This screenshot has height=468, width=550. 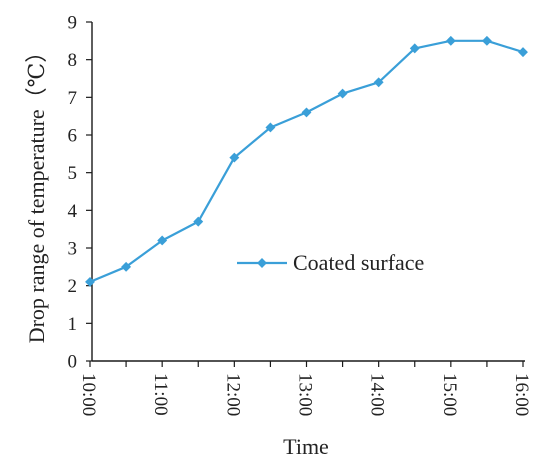 I want to click on legend-marker-diamond, so click(x=262, y=263).